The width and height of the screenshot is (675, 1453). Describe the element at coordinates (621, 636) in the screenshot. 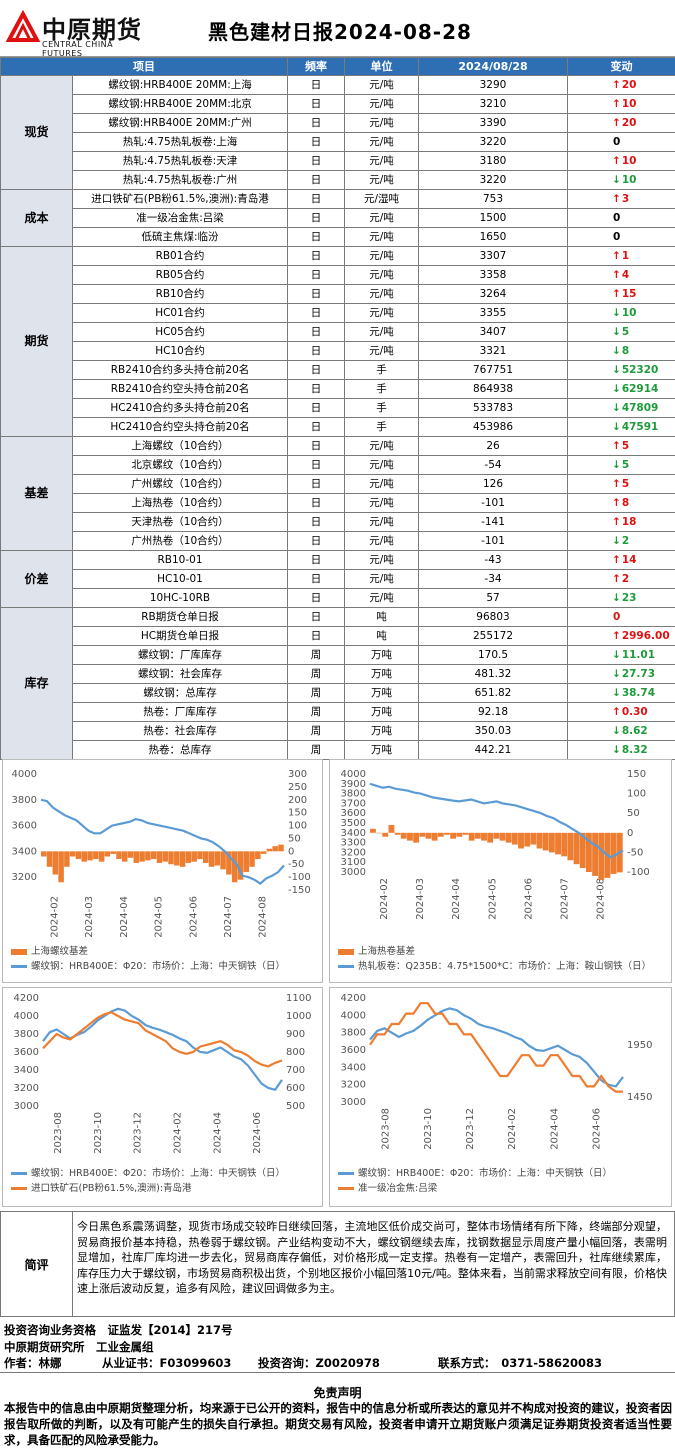

I see `change-cell: ↑2996.00` at that location.